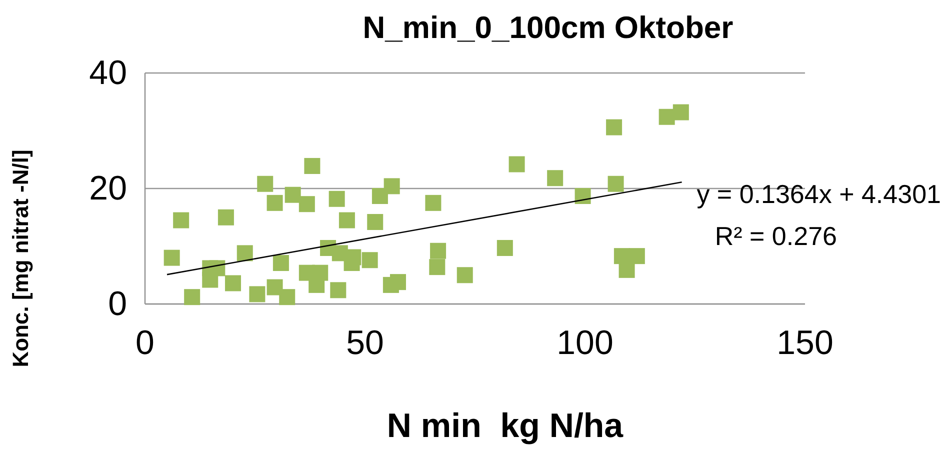  What do you see at coordinates (818, 194) in the screenshot?
I see `annotation: y = 0.1364x + 4.4301` at bounding box center [818, 194].